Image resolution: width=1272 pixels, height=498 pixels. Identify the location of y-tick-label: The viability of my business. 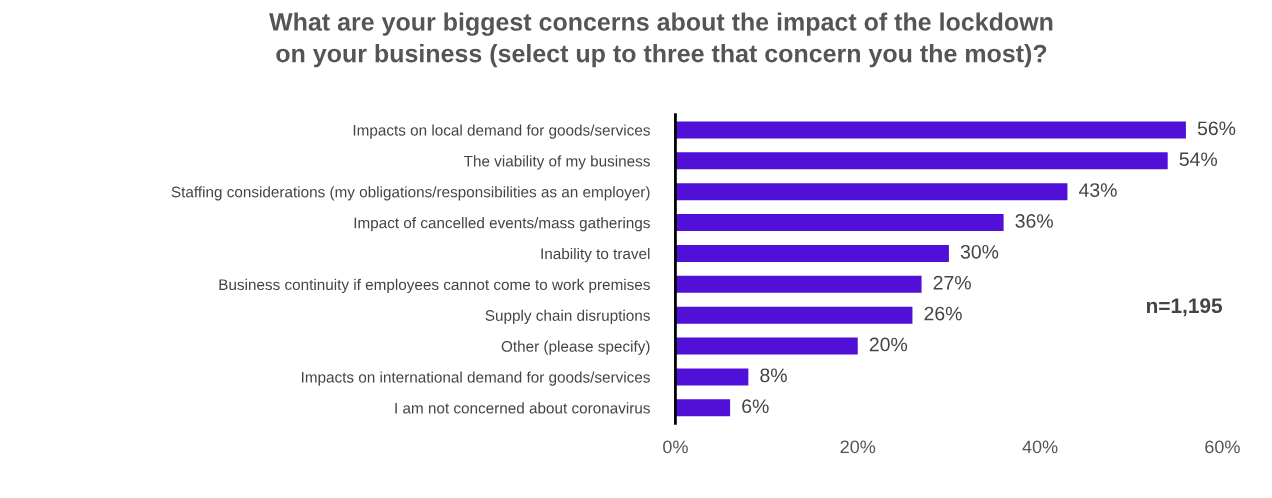
(556, 162).